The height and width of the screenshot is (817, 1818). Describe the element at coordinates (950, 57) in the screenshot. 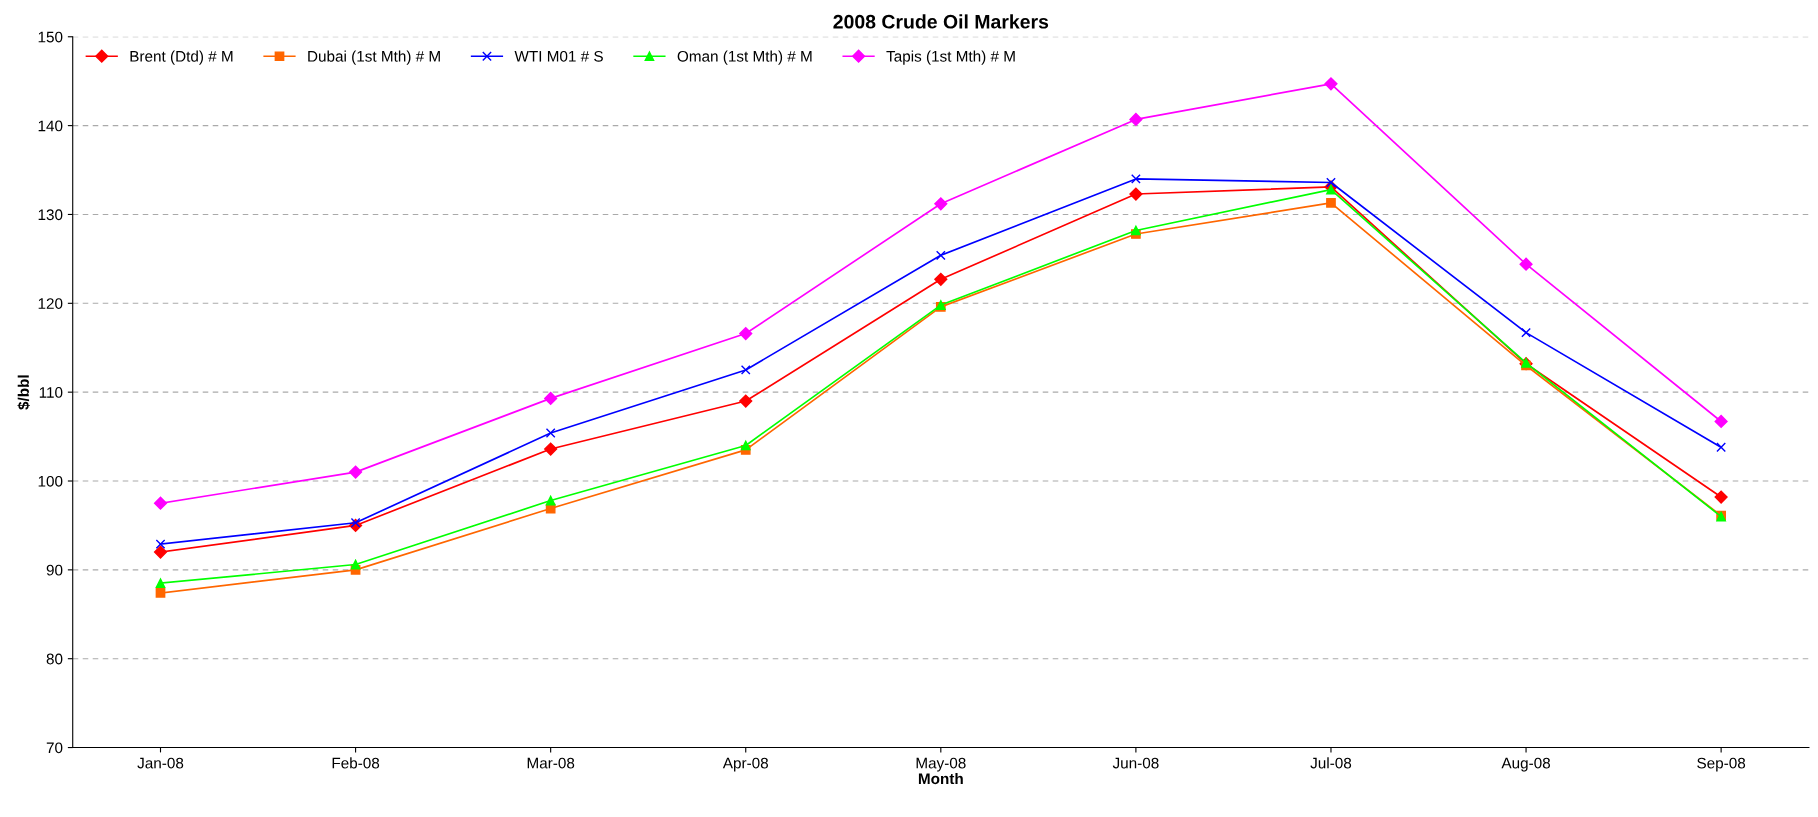

I see `legend-label: Tapis (1st Mth) # M` at that location.